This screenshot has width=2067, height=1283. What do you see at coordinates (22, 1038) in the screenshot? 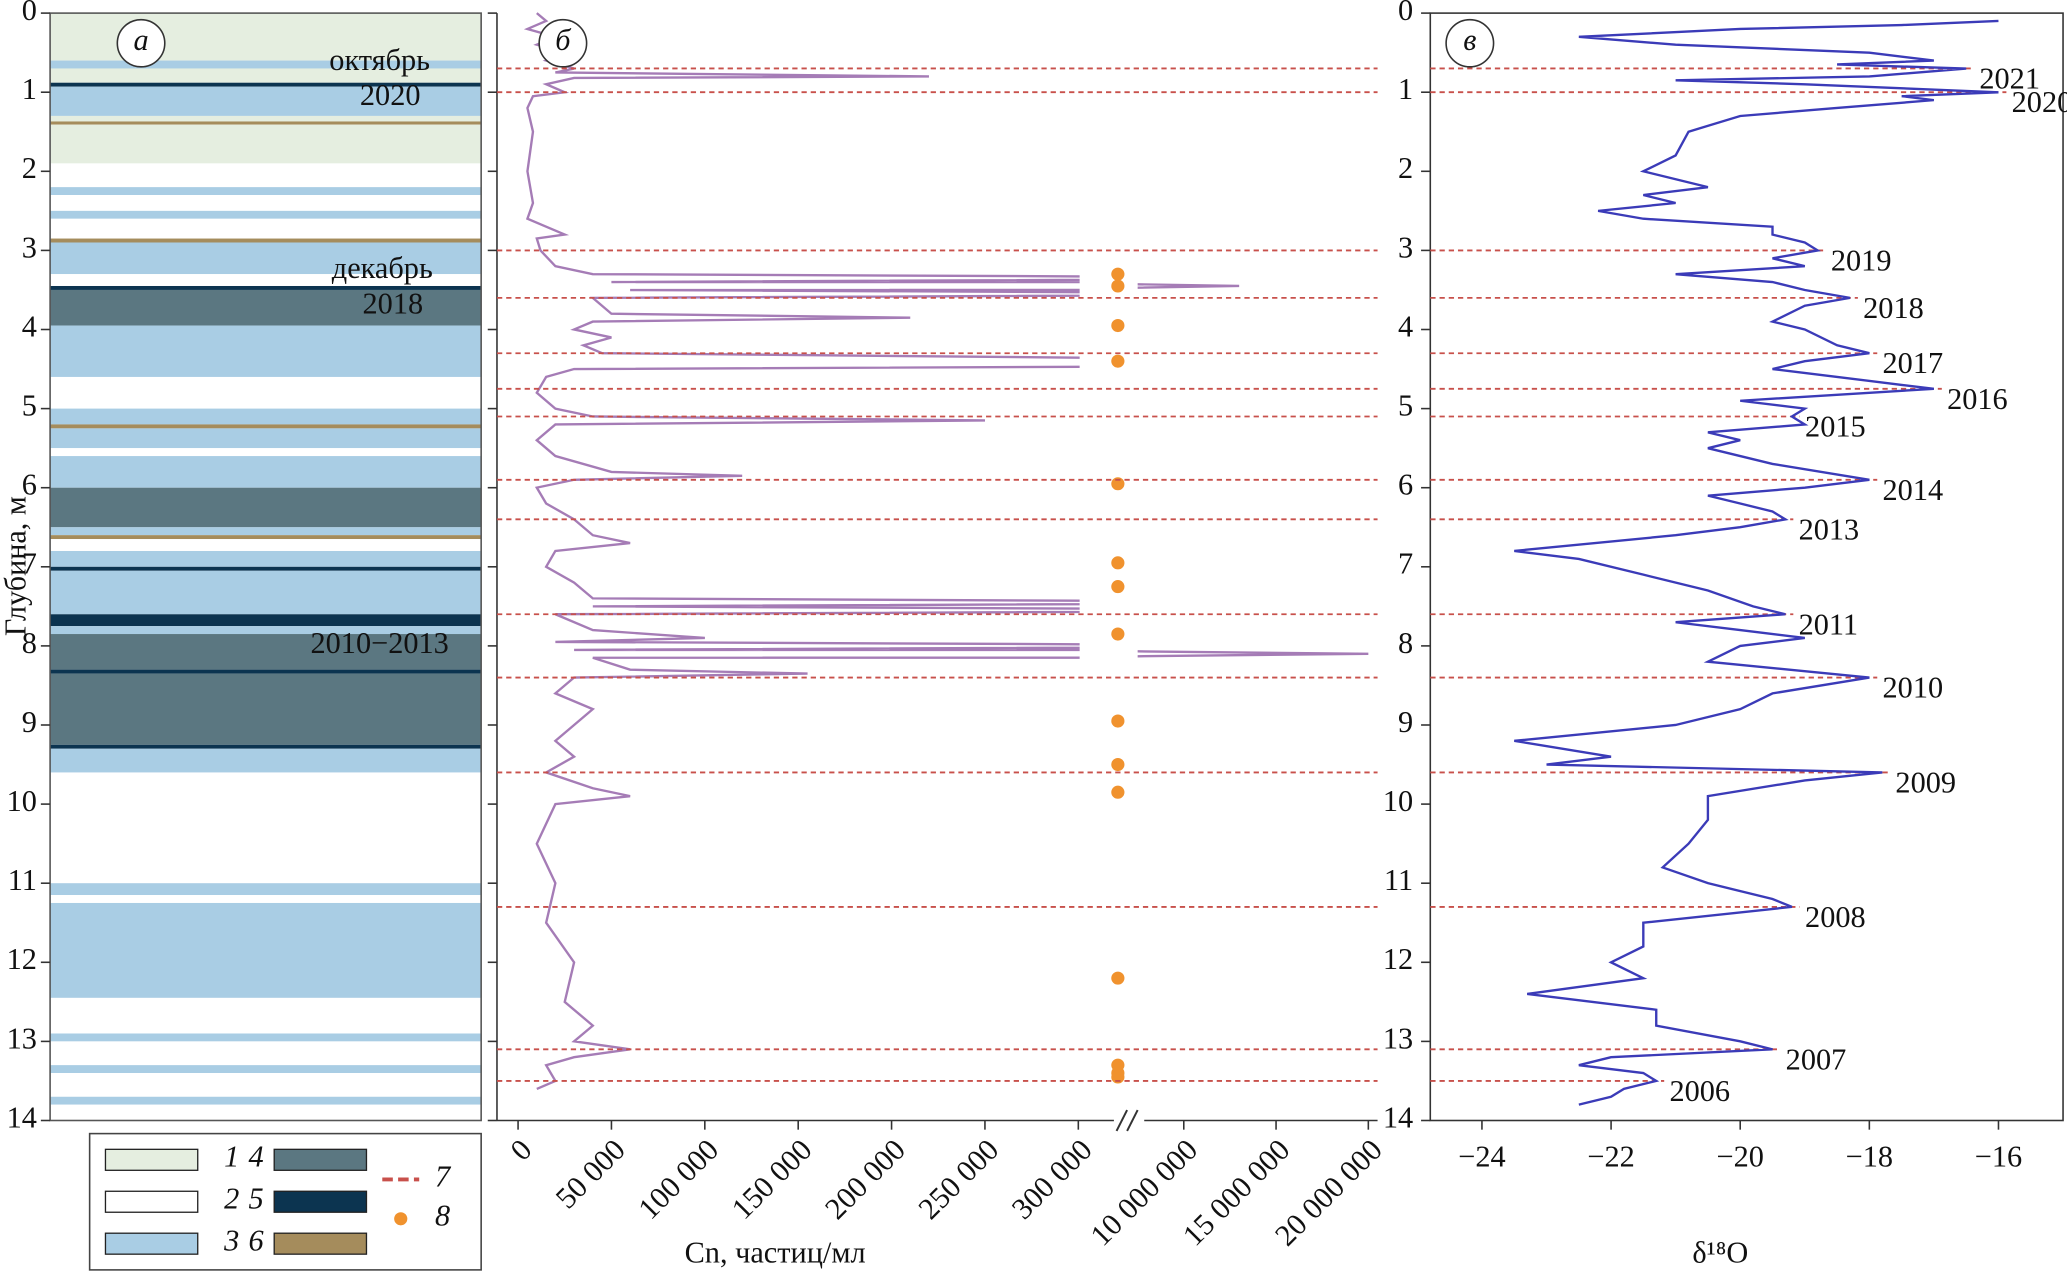
I see `y-tick-label: 13` at bounding box center [22, 1038].